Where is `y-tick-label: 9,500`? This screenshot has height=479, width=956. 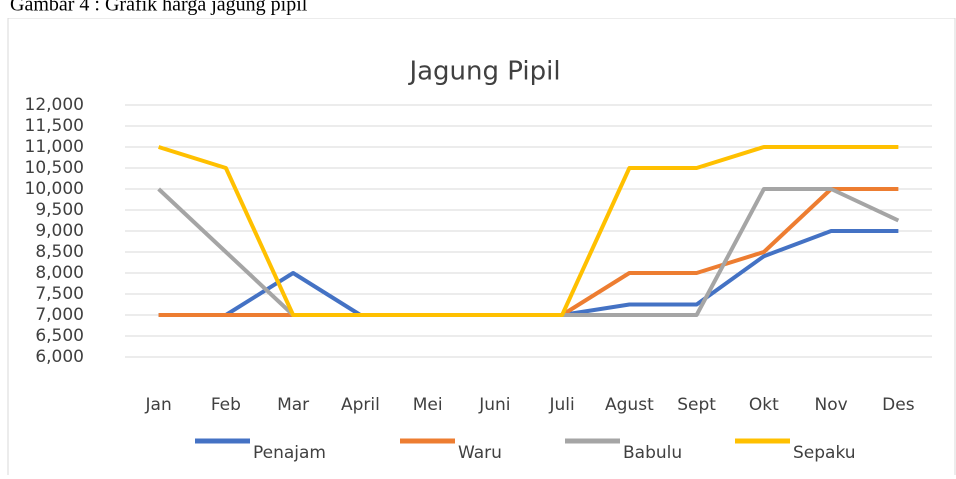
y-tick-label: 9,500 is located at coordinates (59, 210).